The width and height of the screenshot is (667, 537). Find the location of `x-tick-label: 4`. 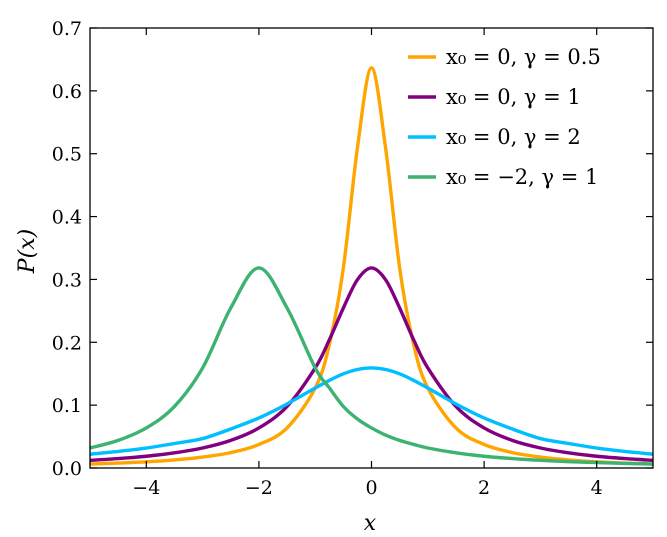

x-tick-label: 4 is located at coordinates (597, 488).